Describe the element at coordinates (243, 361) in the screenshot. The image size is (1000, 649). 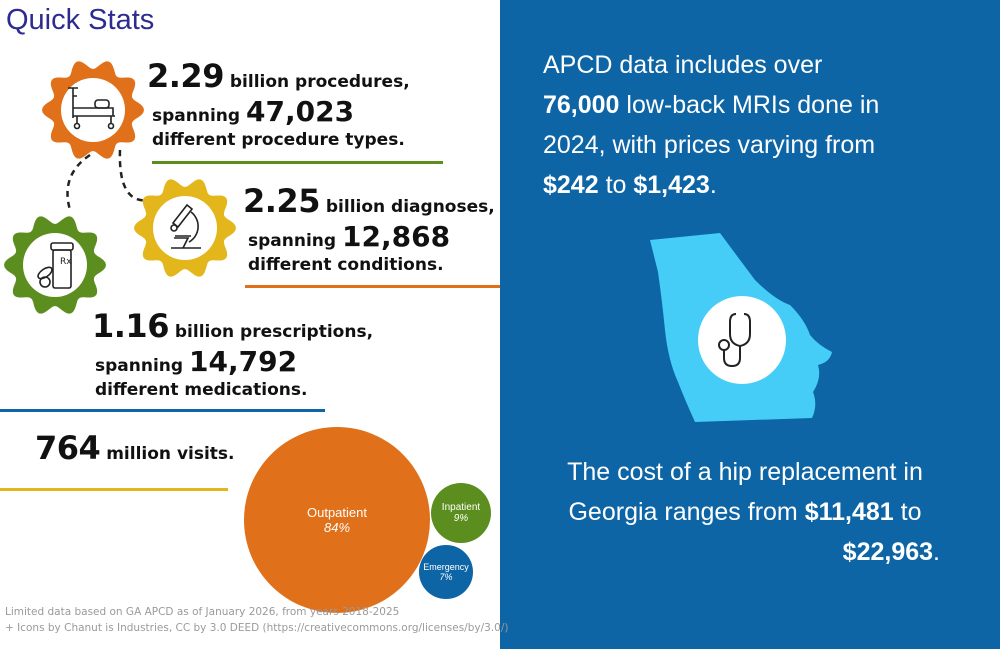
I see `stat-count: 14,792` at that location.